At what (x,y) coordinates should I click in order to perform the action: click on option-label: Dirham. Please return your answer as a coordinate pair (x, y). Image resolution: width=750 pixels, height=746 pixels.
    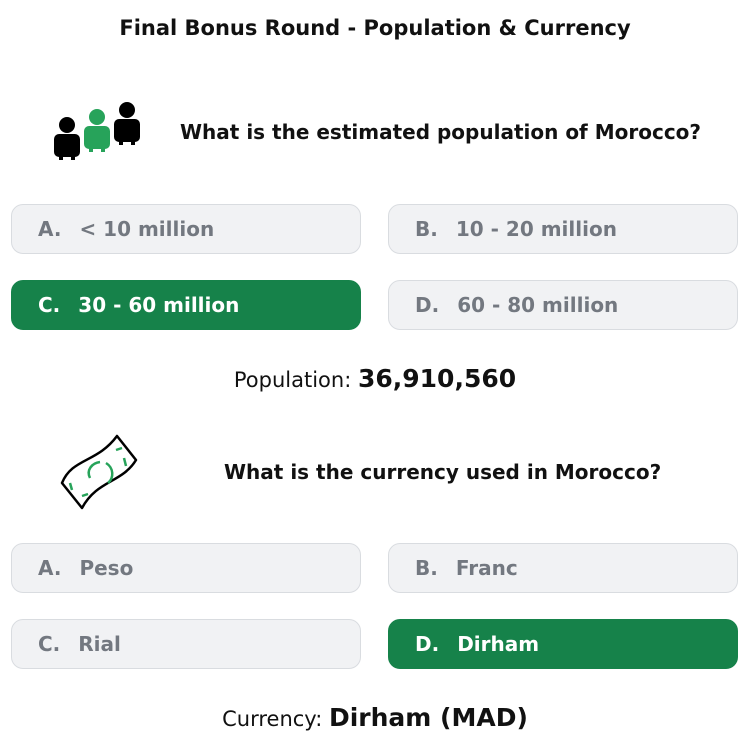
    Looking at the image, I should click on (498, 644).